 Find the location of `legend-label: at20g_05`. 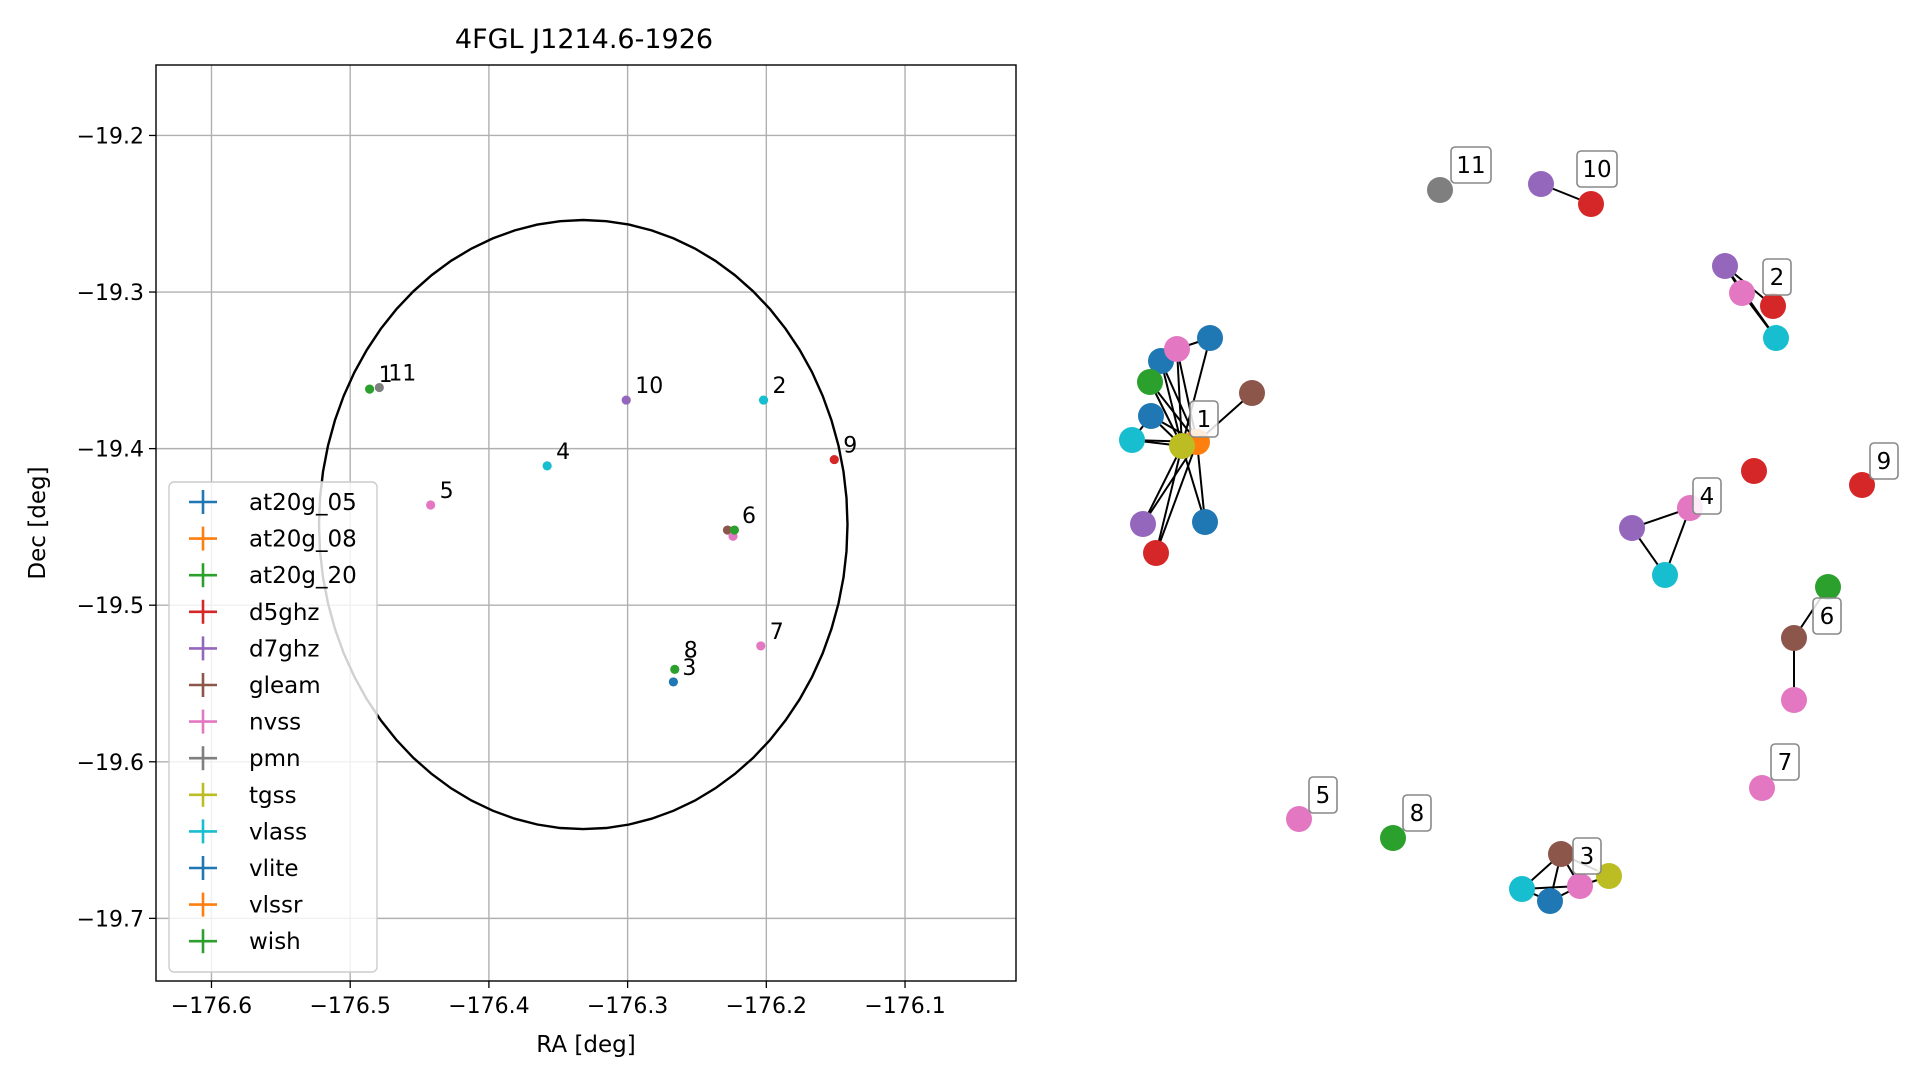

legend-label: at20g_05 is located at coordinates (303, 503).